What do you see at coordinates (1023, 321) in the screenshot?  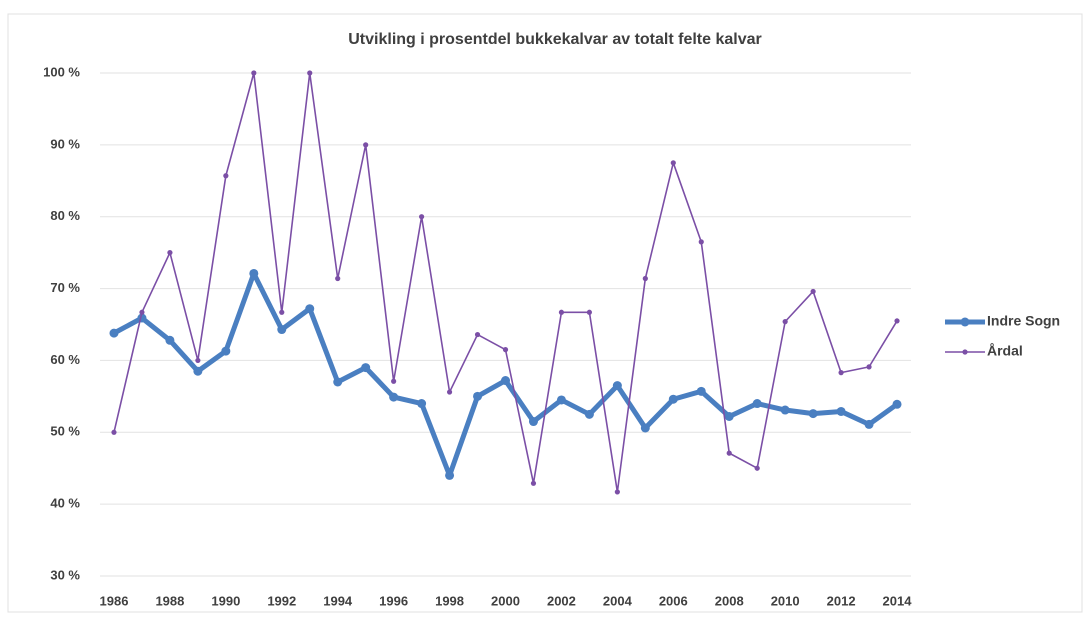 I see `legend-label: Indre Sogn` at bounding box center [1023, 321].